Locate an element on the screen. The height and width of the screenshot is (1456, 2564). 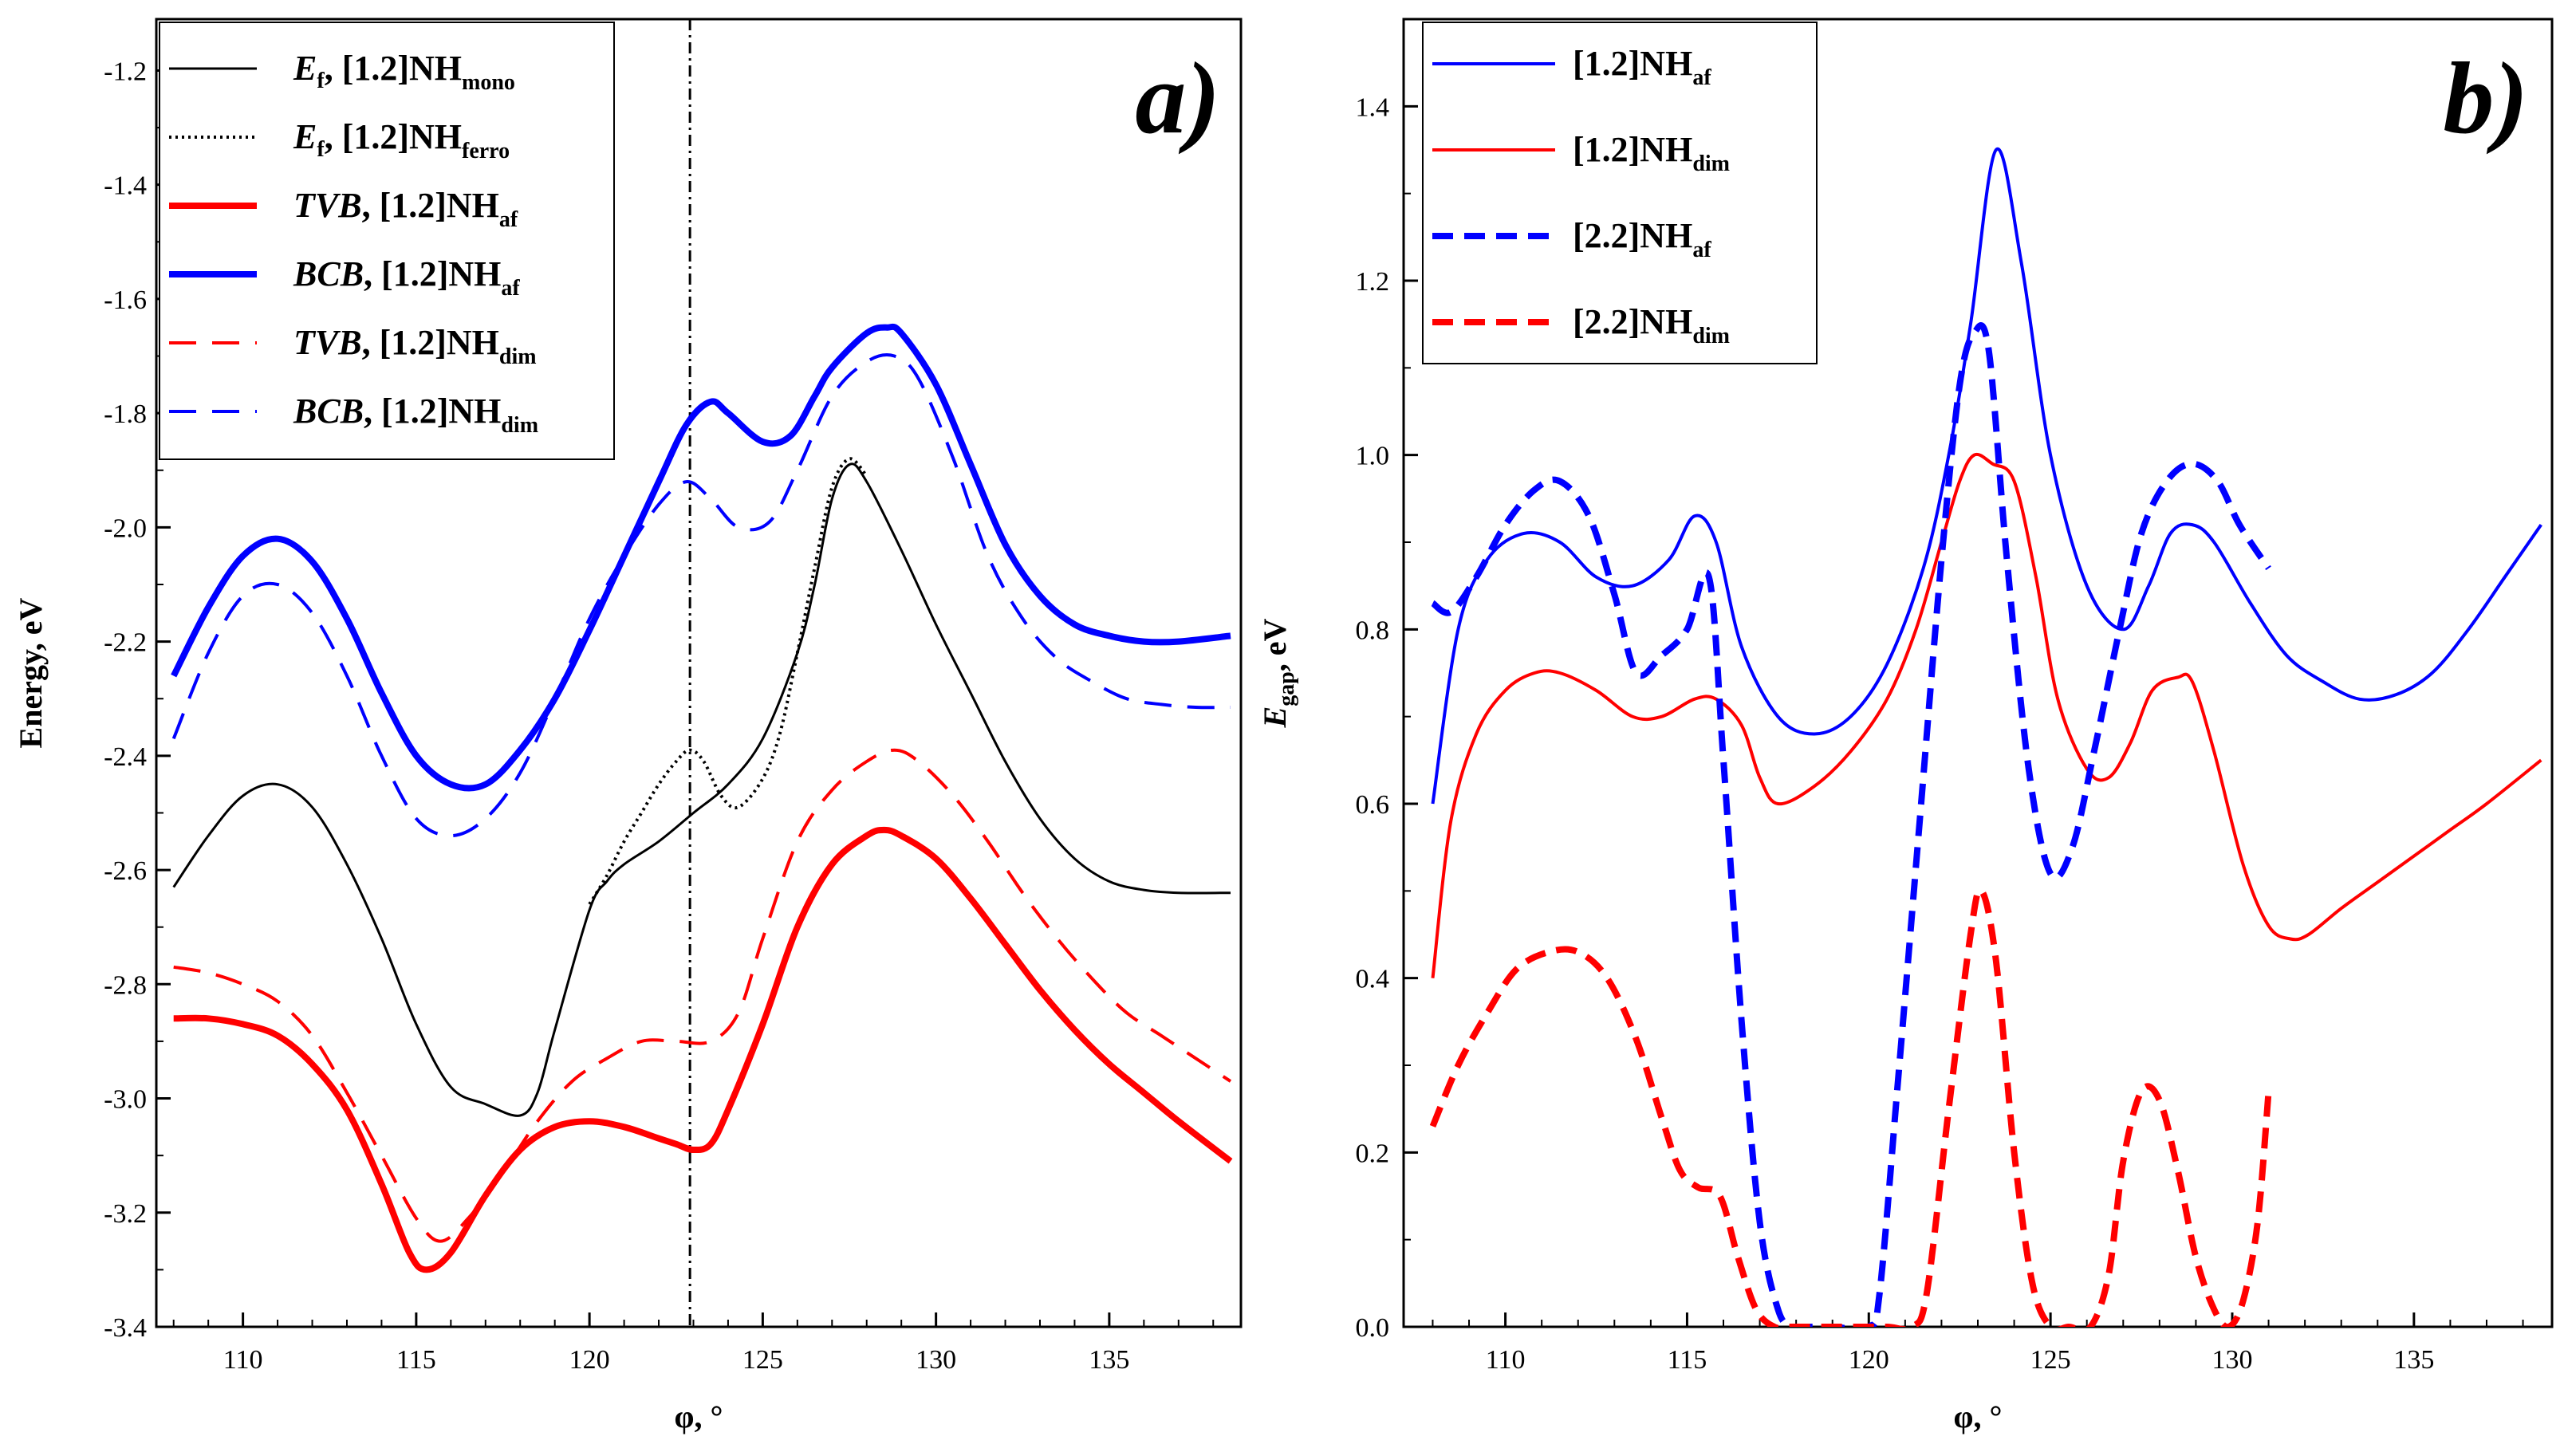
y-tick-label-b: 0.4 is located at coordinates (1373, 979).